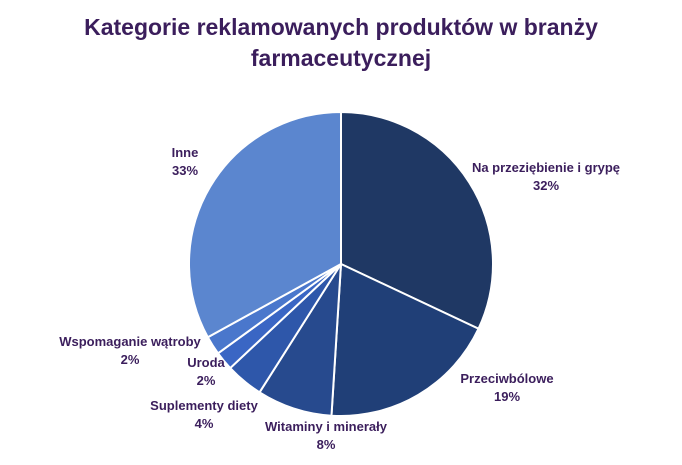 The image size is (682, 465). What do you see at coordinates (204, 405) in the screenshot?
I see `slice-label-suplementy-diety: Suplementy diety` at bounding box center [204, 405].